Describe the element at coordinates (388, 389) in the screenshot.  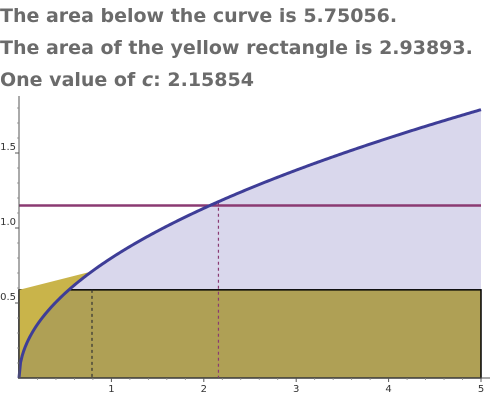
I see `x-tick-label: 4` at that location.